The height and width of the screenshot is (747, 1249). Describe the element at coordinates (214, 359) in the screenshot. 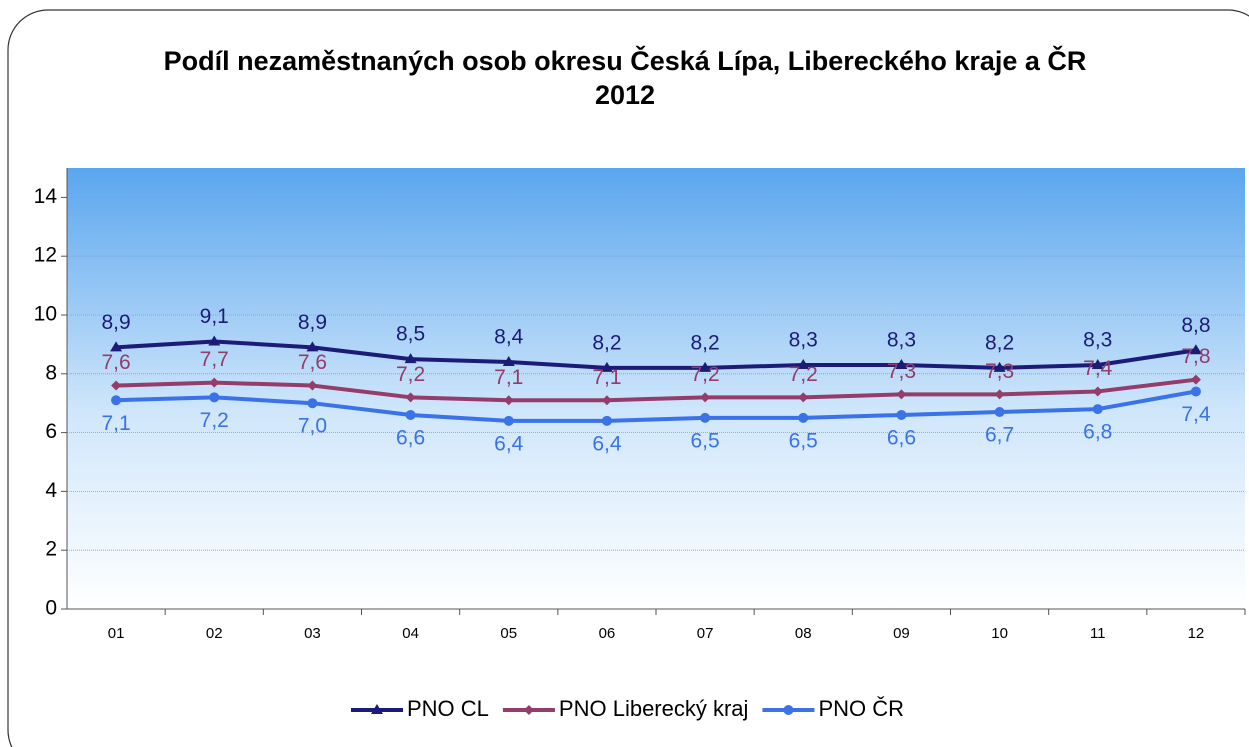

I see `data-label: 7,7` at that location.